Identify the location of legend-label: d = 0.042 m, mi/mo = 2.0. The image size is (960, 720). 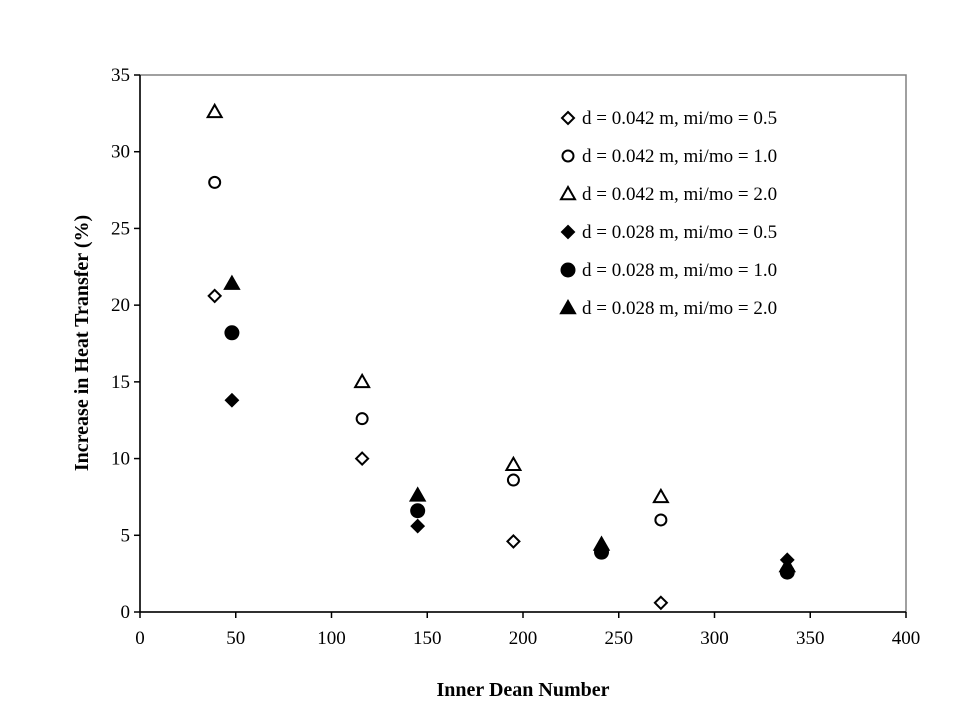
(679, 194).